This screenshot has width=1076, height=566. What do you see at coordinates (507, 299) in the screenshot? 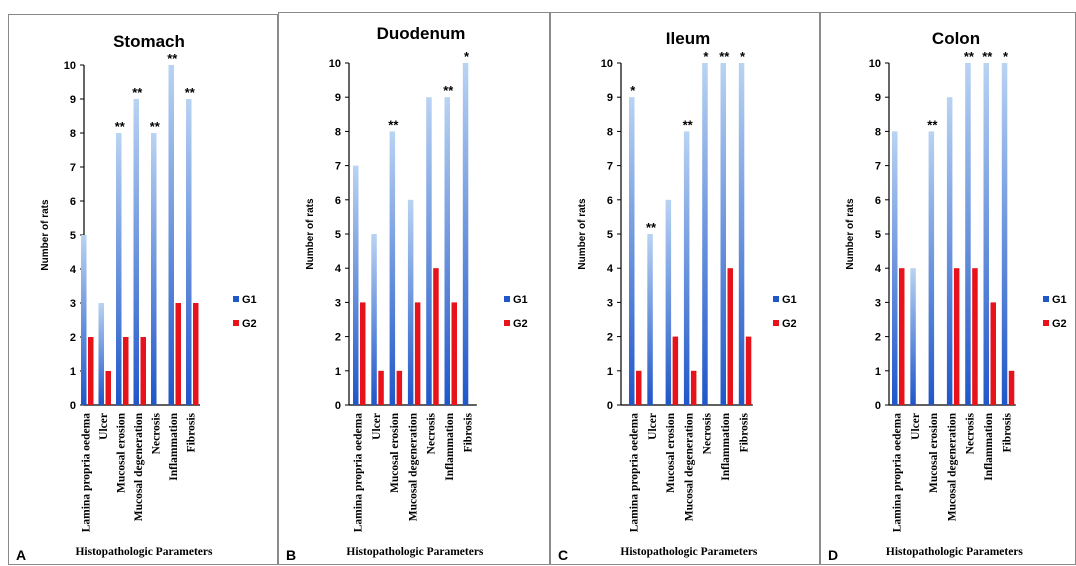
I see `legend-swatch-g1` at bounding box center [507, 299].